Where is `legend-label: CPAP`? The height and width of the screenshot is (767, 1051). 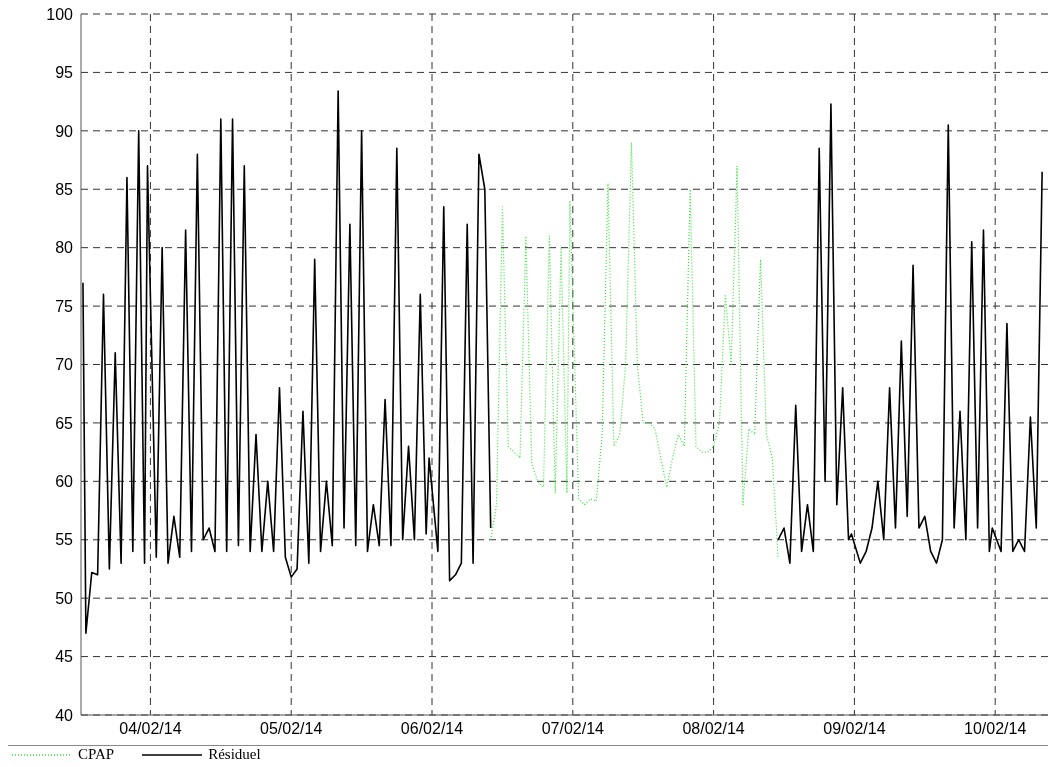
legend-label: CPAP is located at coordinates (96, 754).